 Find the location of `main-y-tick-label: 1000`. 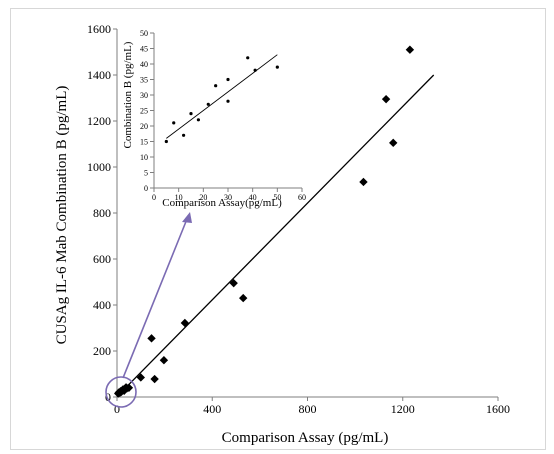

main-y-tick-label: 1000 is located at coordinates (99, 167).